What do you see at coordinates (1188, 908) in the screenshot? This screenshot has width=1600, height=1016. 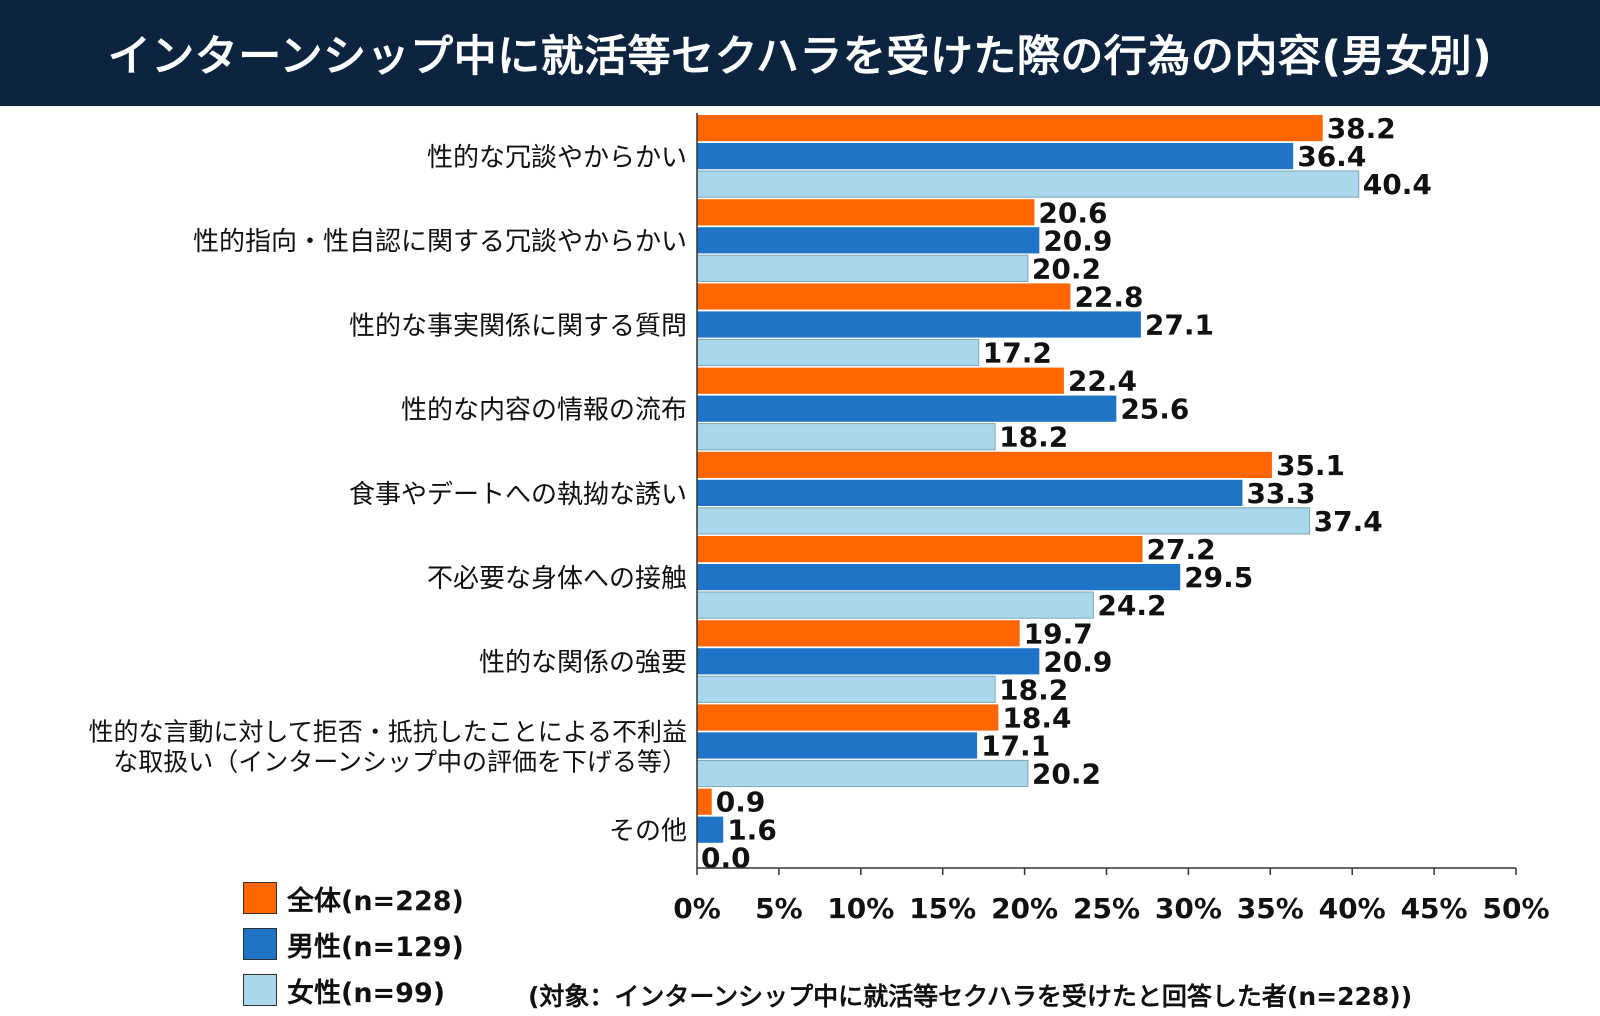 I see `x-tick-label: 30%` at bounding box center [1188, 908].